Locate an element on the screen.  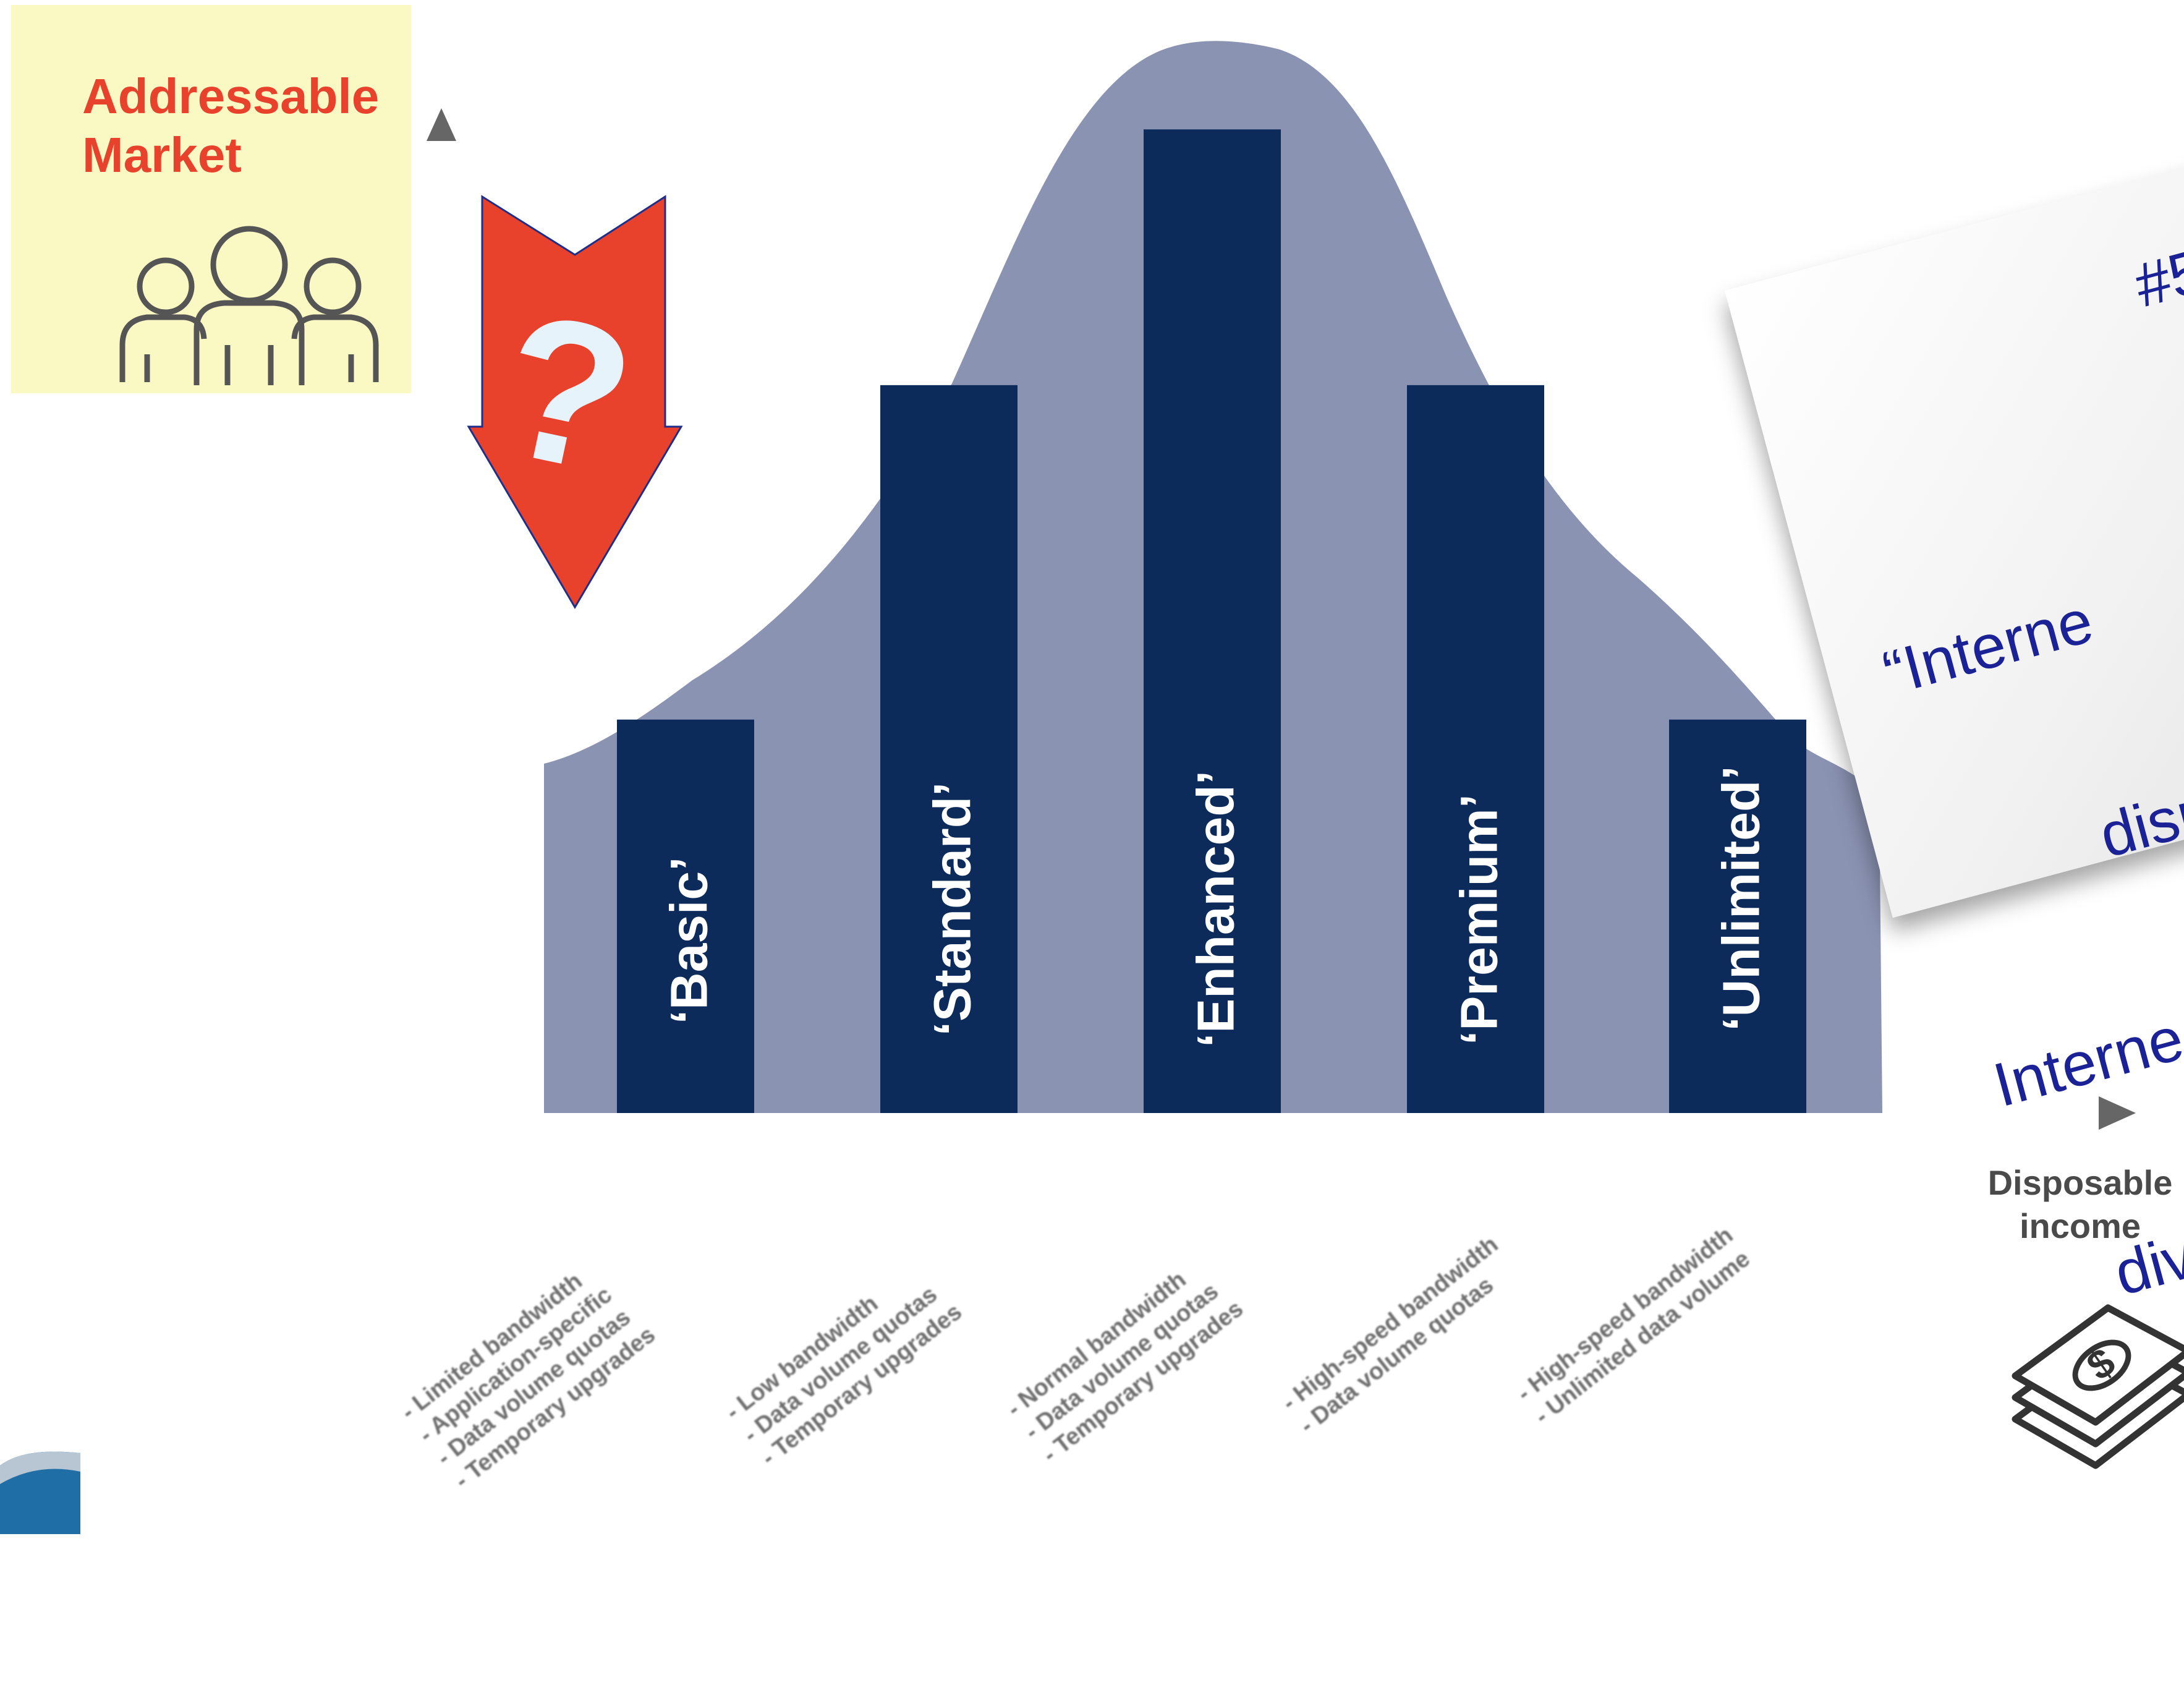
y-axis-arrowhead is located at coordinates (442, 124).